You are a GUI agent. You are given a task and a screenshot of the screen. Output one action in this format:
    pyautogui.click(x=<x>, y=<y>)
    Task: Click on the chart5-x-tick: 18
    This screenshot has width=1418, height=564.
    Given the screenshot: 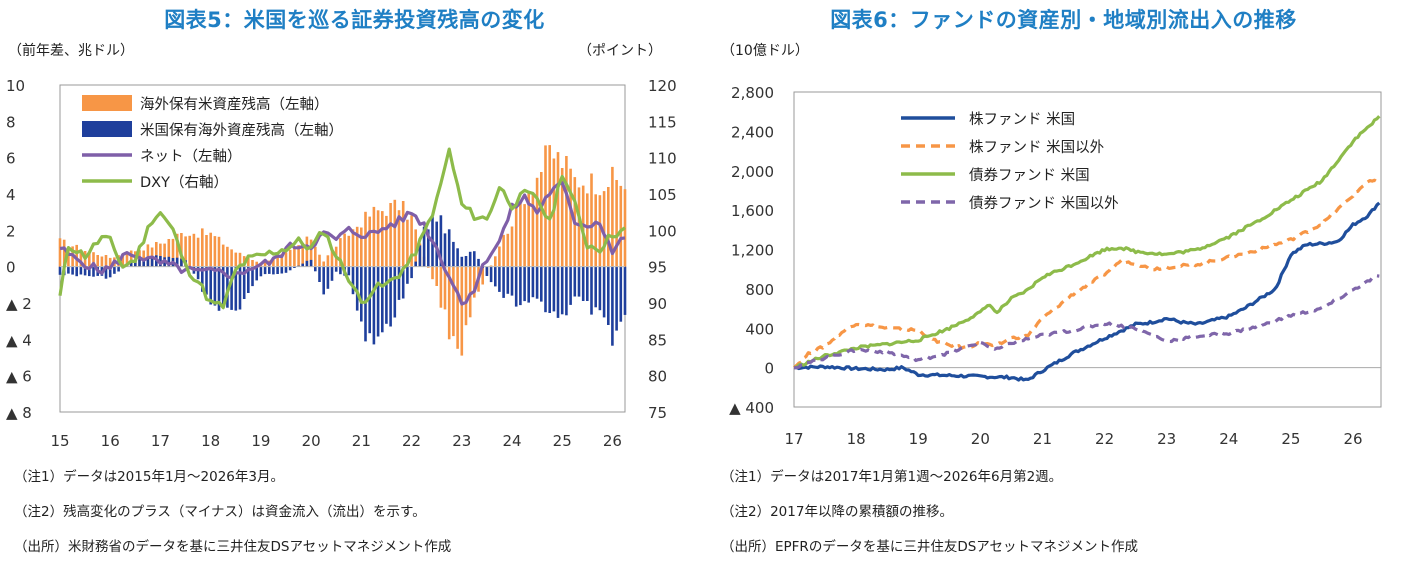 What is the action you would take?
    pyautogui.click(x=210, y=441)
    